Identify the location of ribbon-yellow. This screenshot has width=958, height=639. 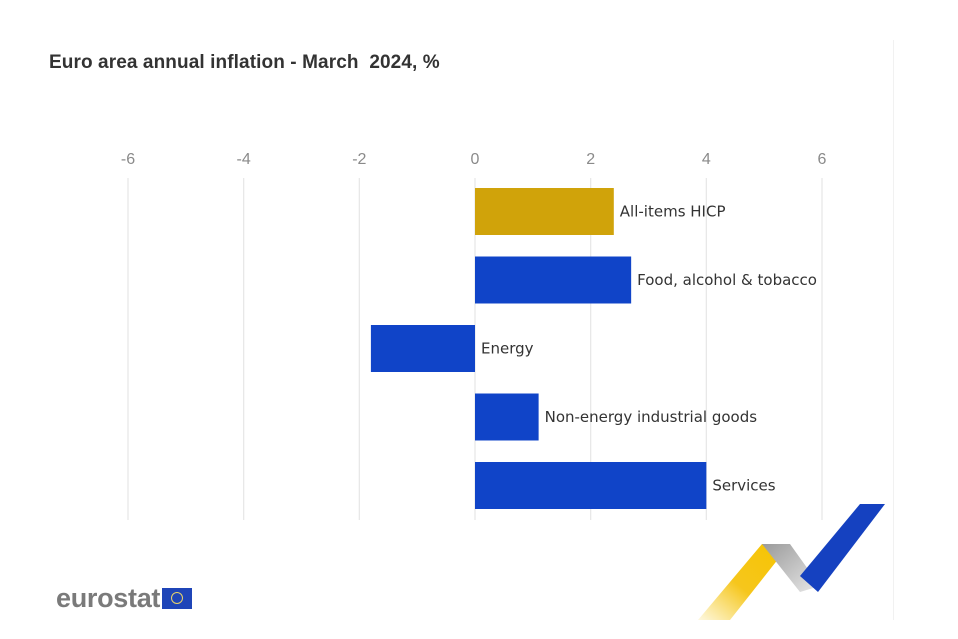
(744, 582).